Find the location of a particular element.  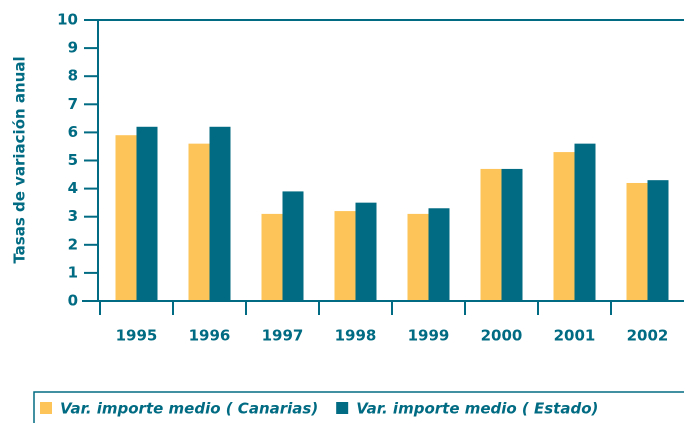

y-axis-label: Tasas de variación anual is located at coordinates (20, 159).